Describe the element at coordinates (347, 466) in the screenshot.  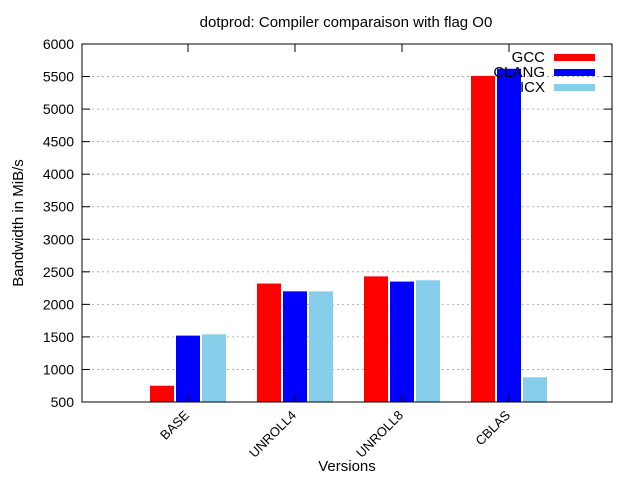
I see `x-axis-label: Versions` at that location.